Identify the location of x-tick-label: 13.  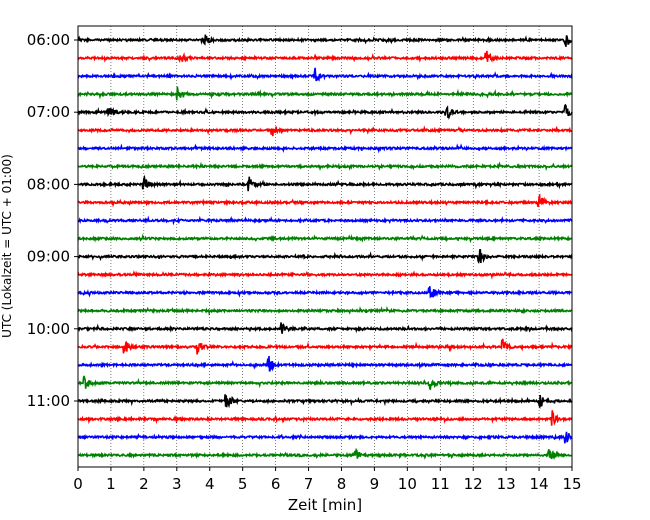
(506, 484).